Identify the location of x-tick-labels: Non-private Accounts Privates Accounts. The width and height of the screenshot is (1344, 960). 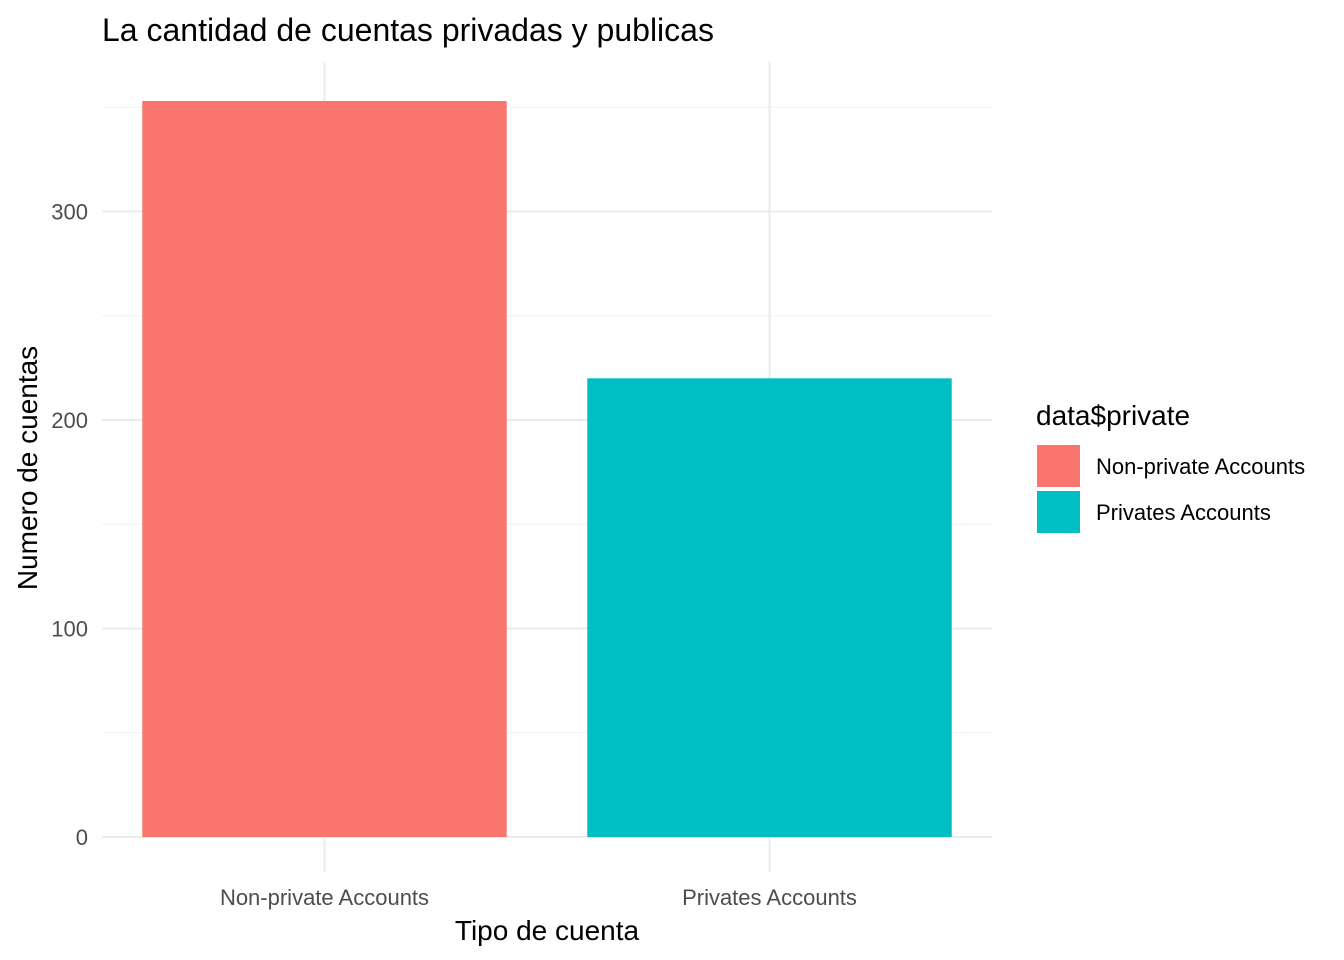
(538, 897).